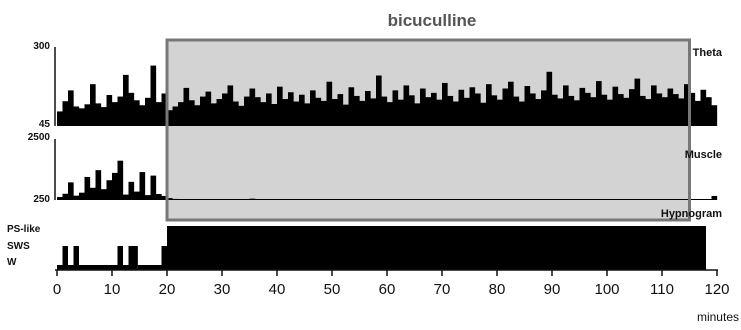 The image size is (741, 330). What do you see at coordinates (112, 289) in the screenshot?
I see `x-tick-label: 10` at bounding box center [112, 289].